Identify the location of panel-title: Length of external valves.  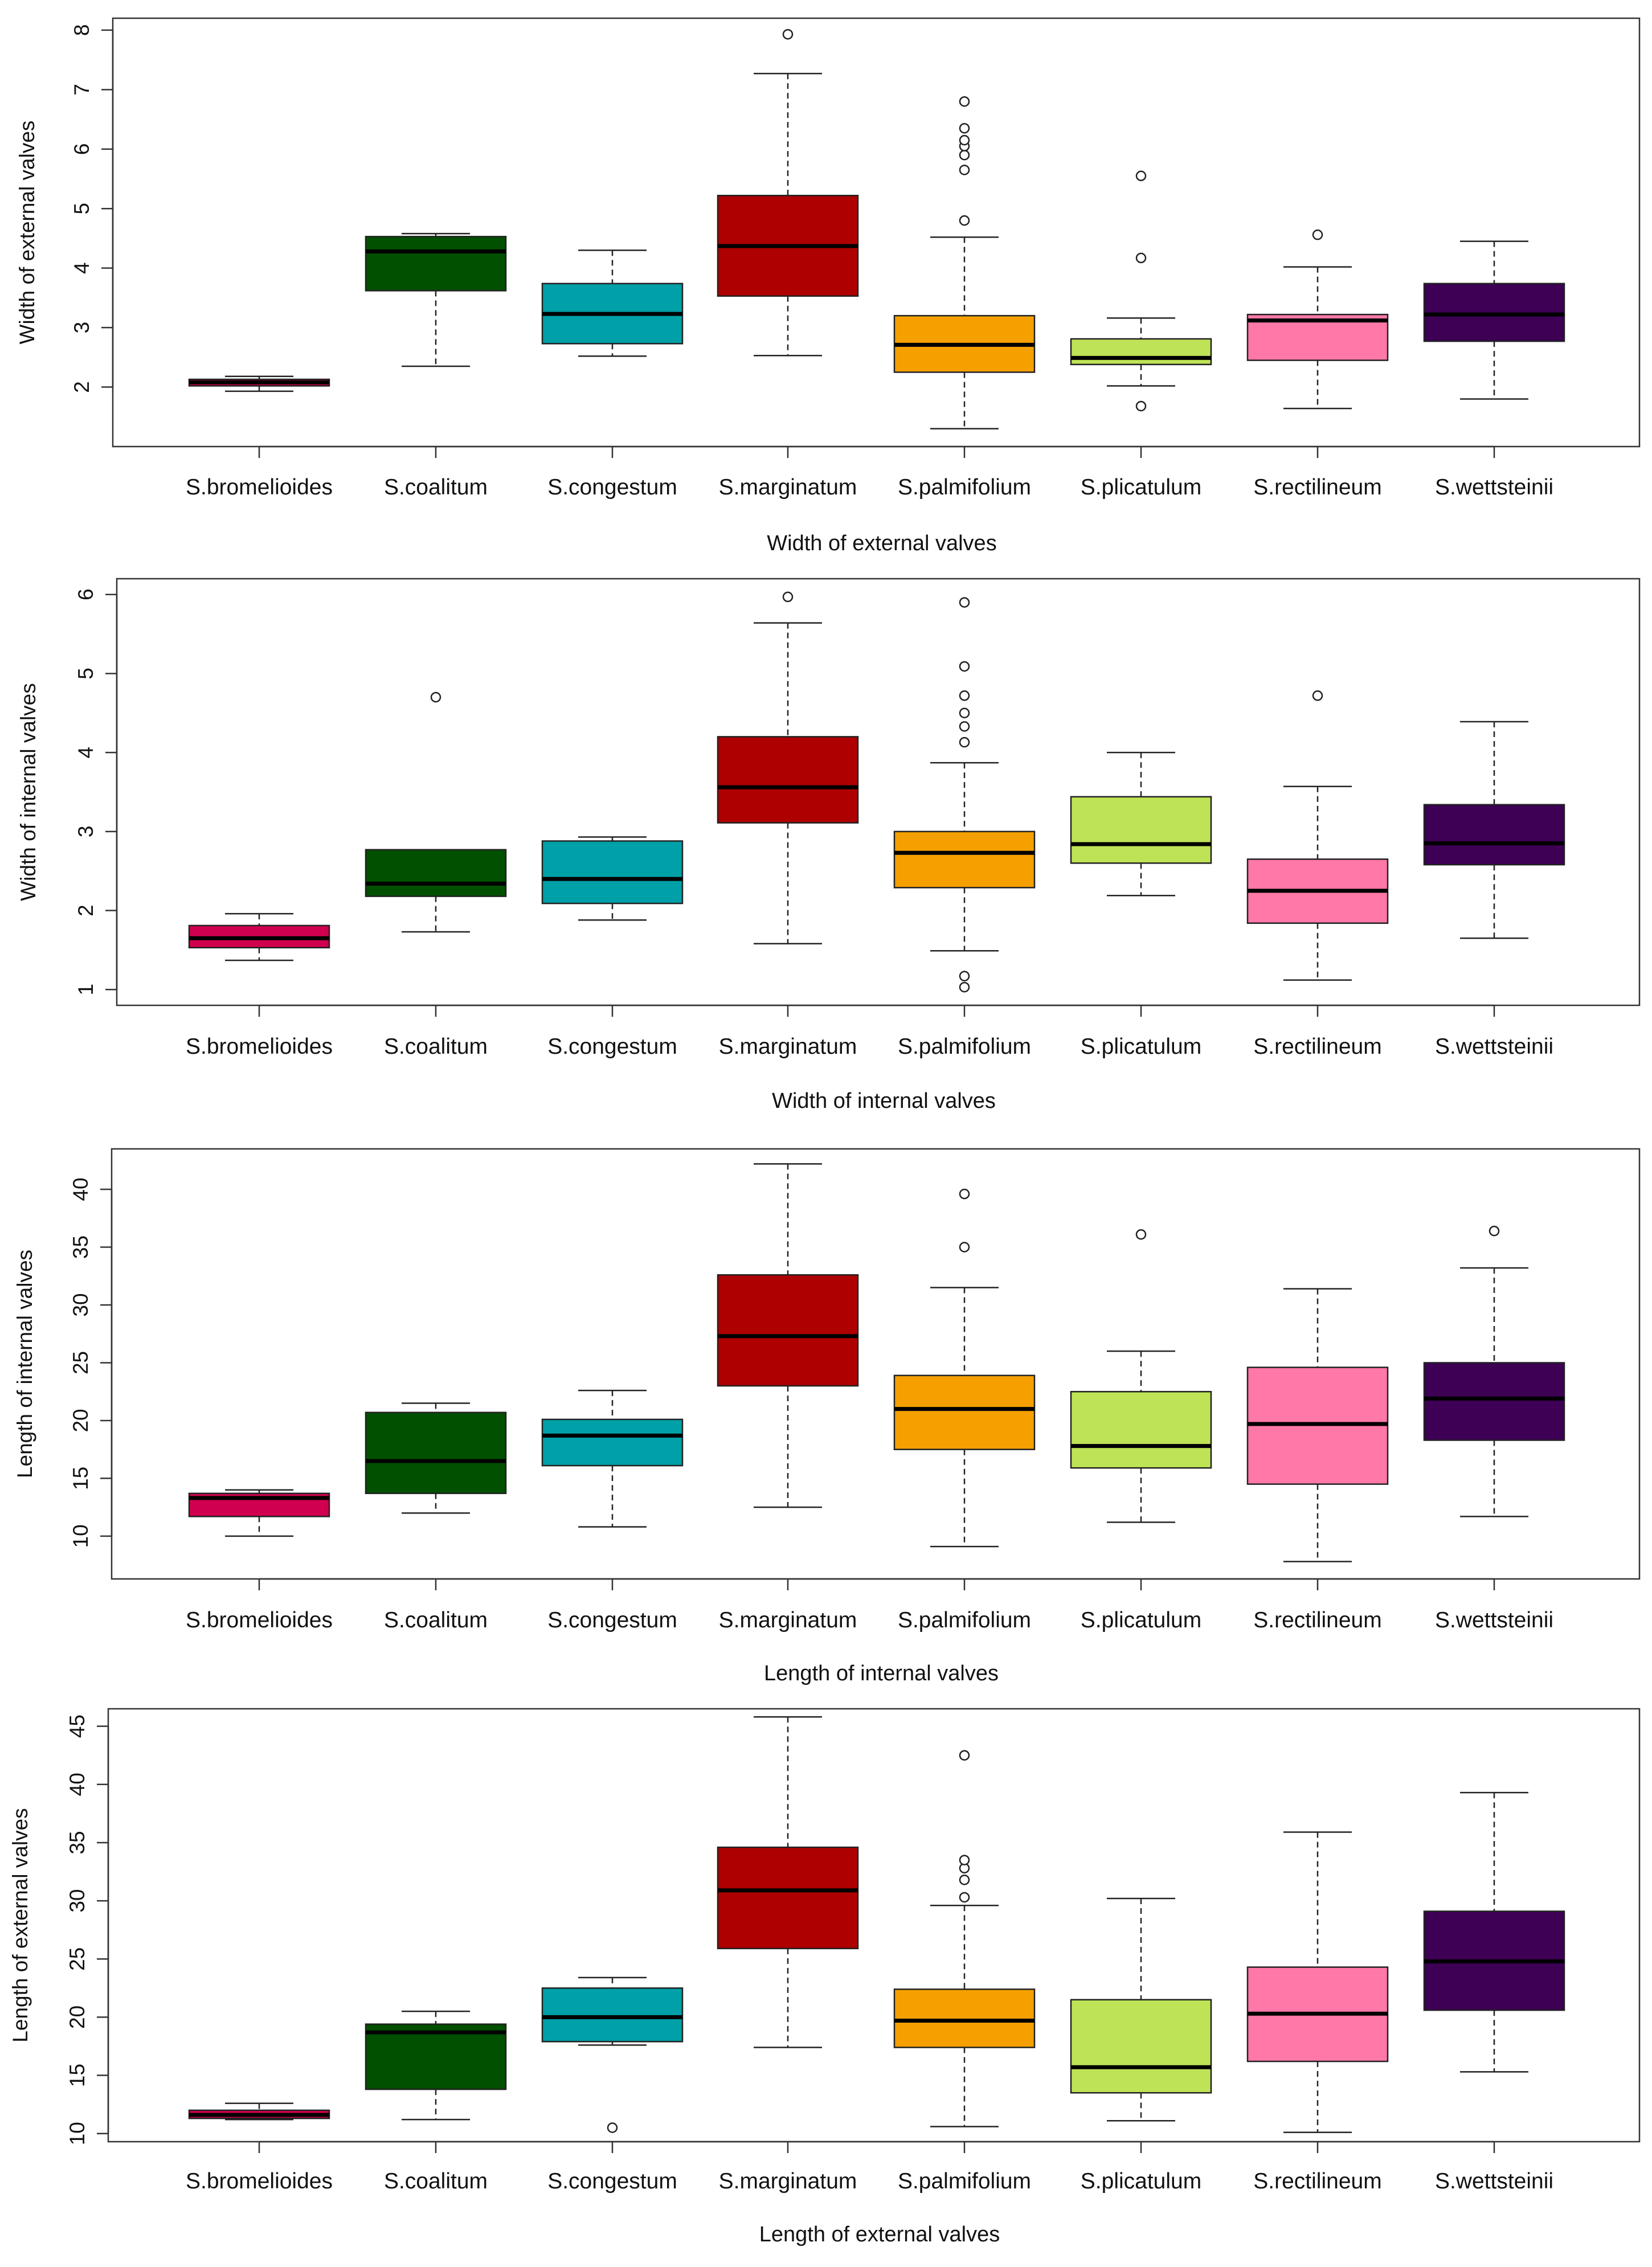
(879, 2234).